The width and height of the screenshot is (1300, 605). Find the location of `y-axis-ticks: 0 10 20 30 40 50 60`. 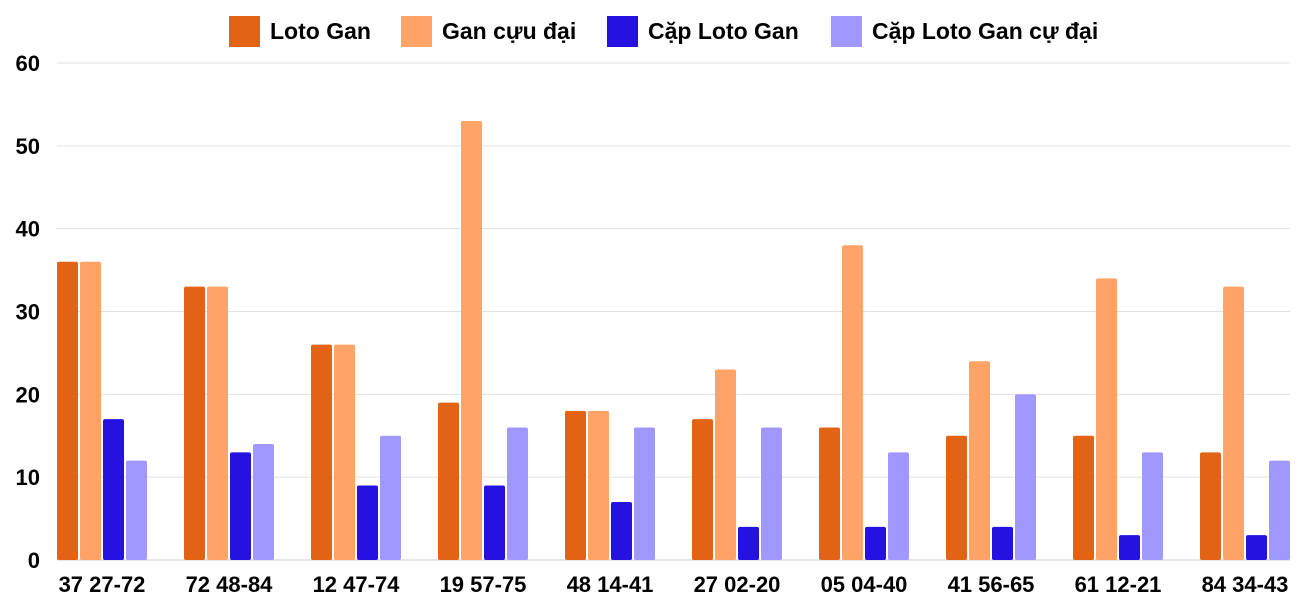

y-axis-ticks: 0 10 20 30 40 50 60 is located at coordinates (28, 312).